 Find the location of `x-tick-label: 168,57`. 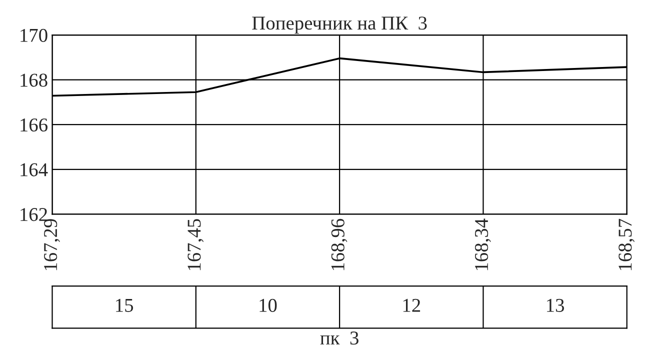

x-tick-label: 168,57 is located at coordinates (626, 244).